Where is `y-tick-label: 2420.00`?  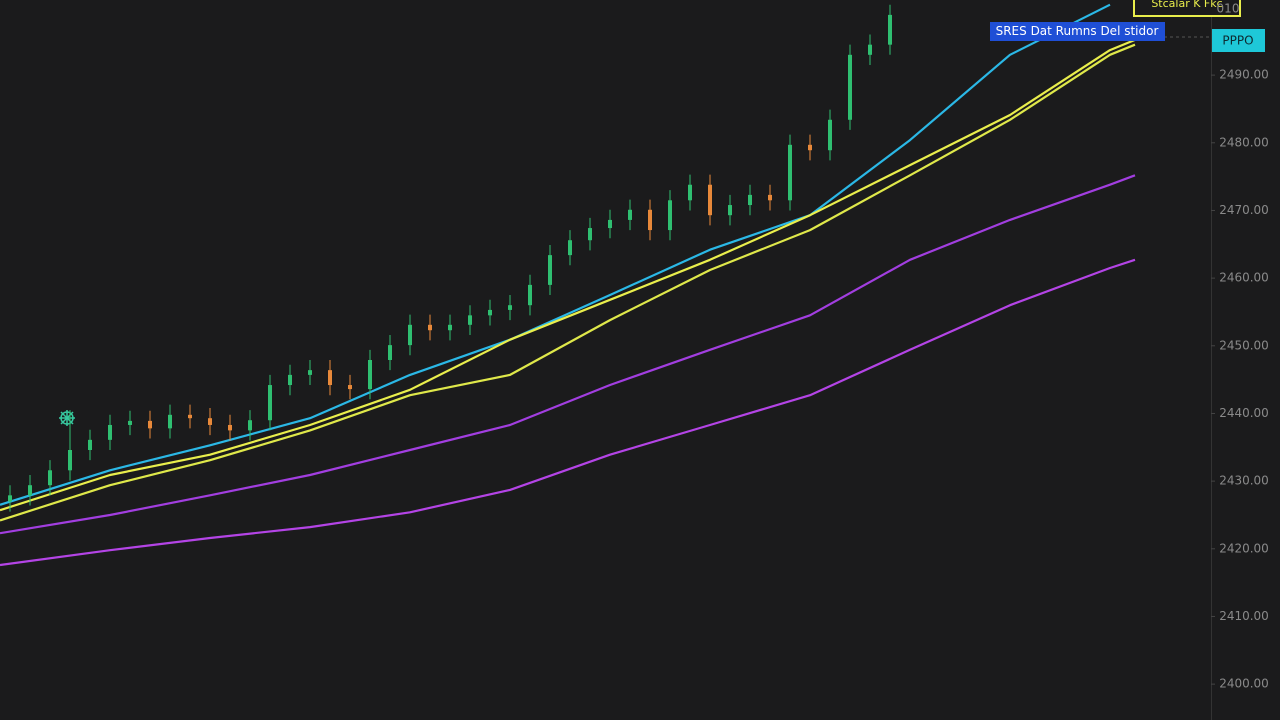 y-tick-label: 2420.00 is located at coordinates (1244, 548).